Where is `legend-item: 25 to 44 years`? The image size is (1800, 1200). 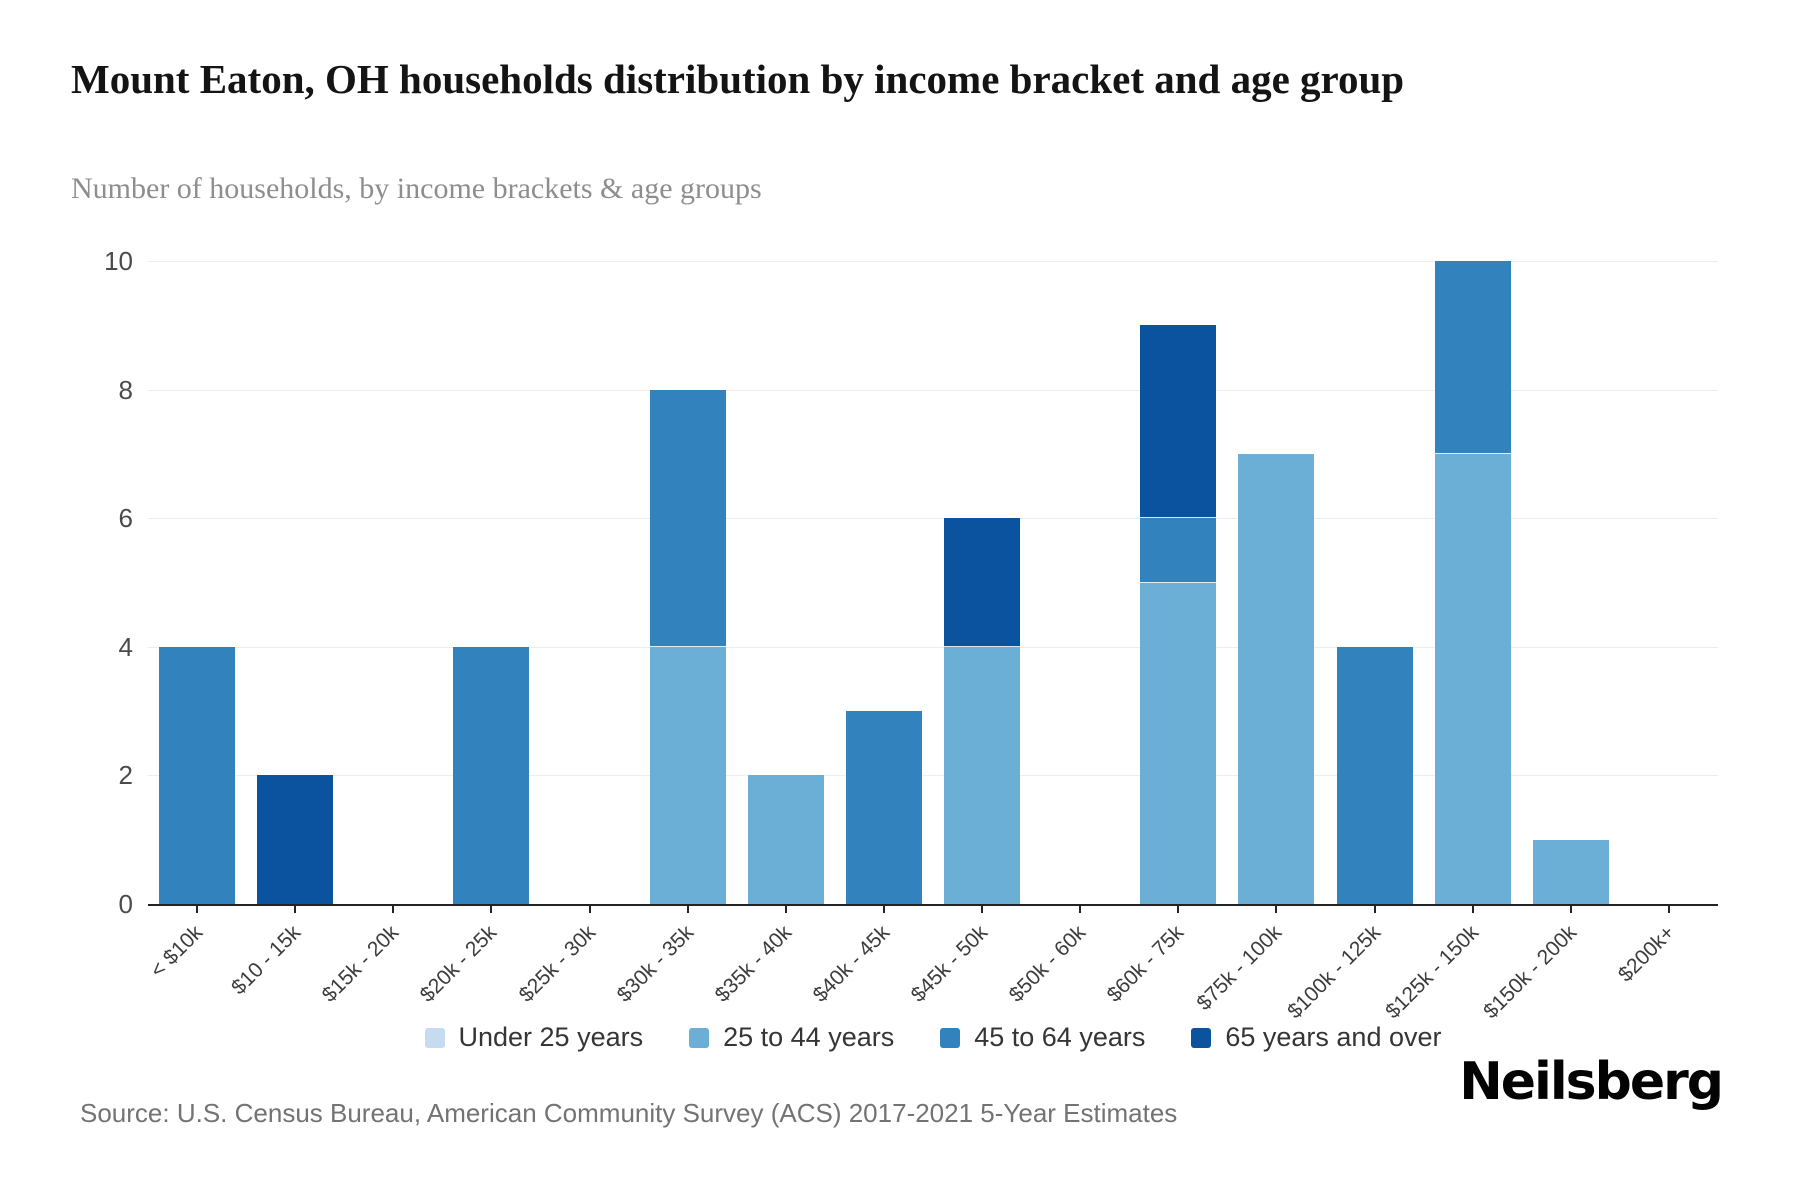
legend-item: 25 to 44 years is located at coordinates (791, 1037).